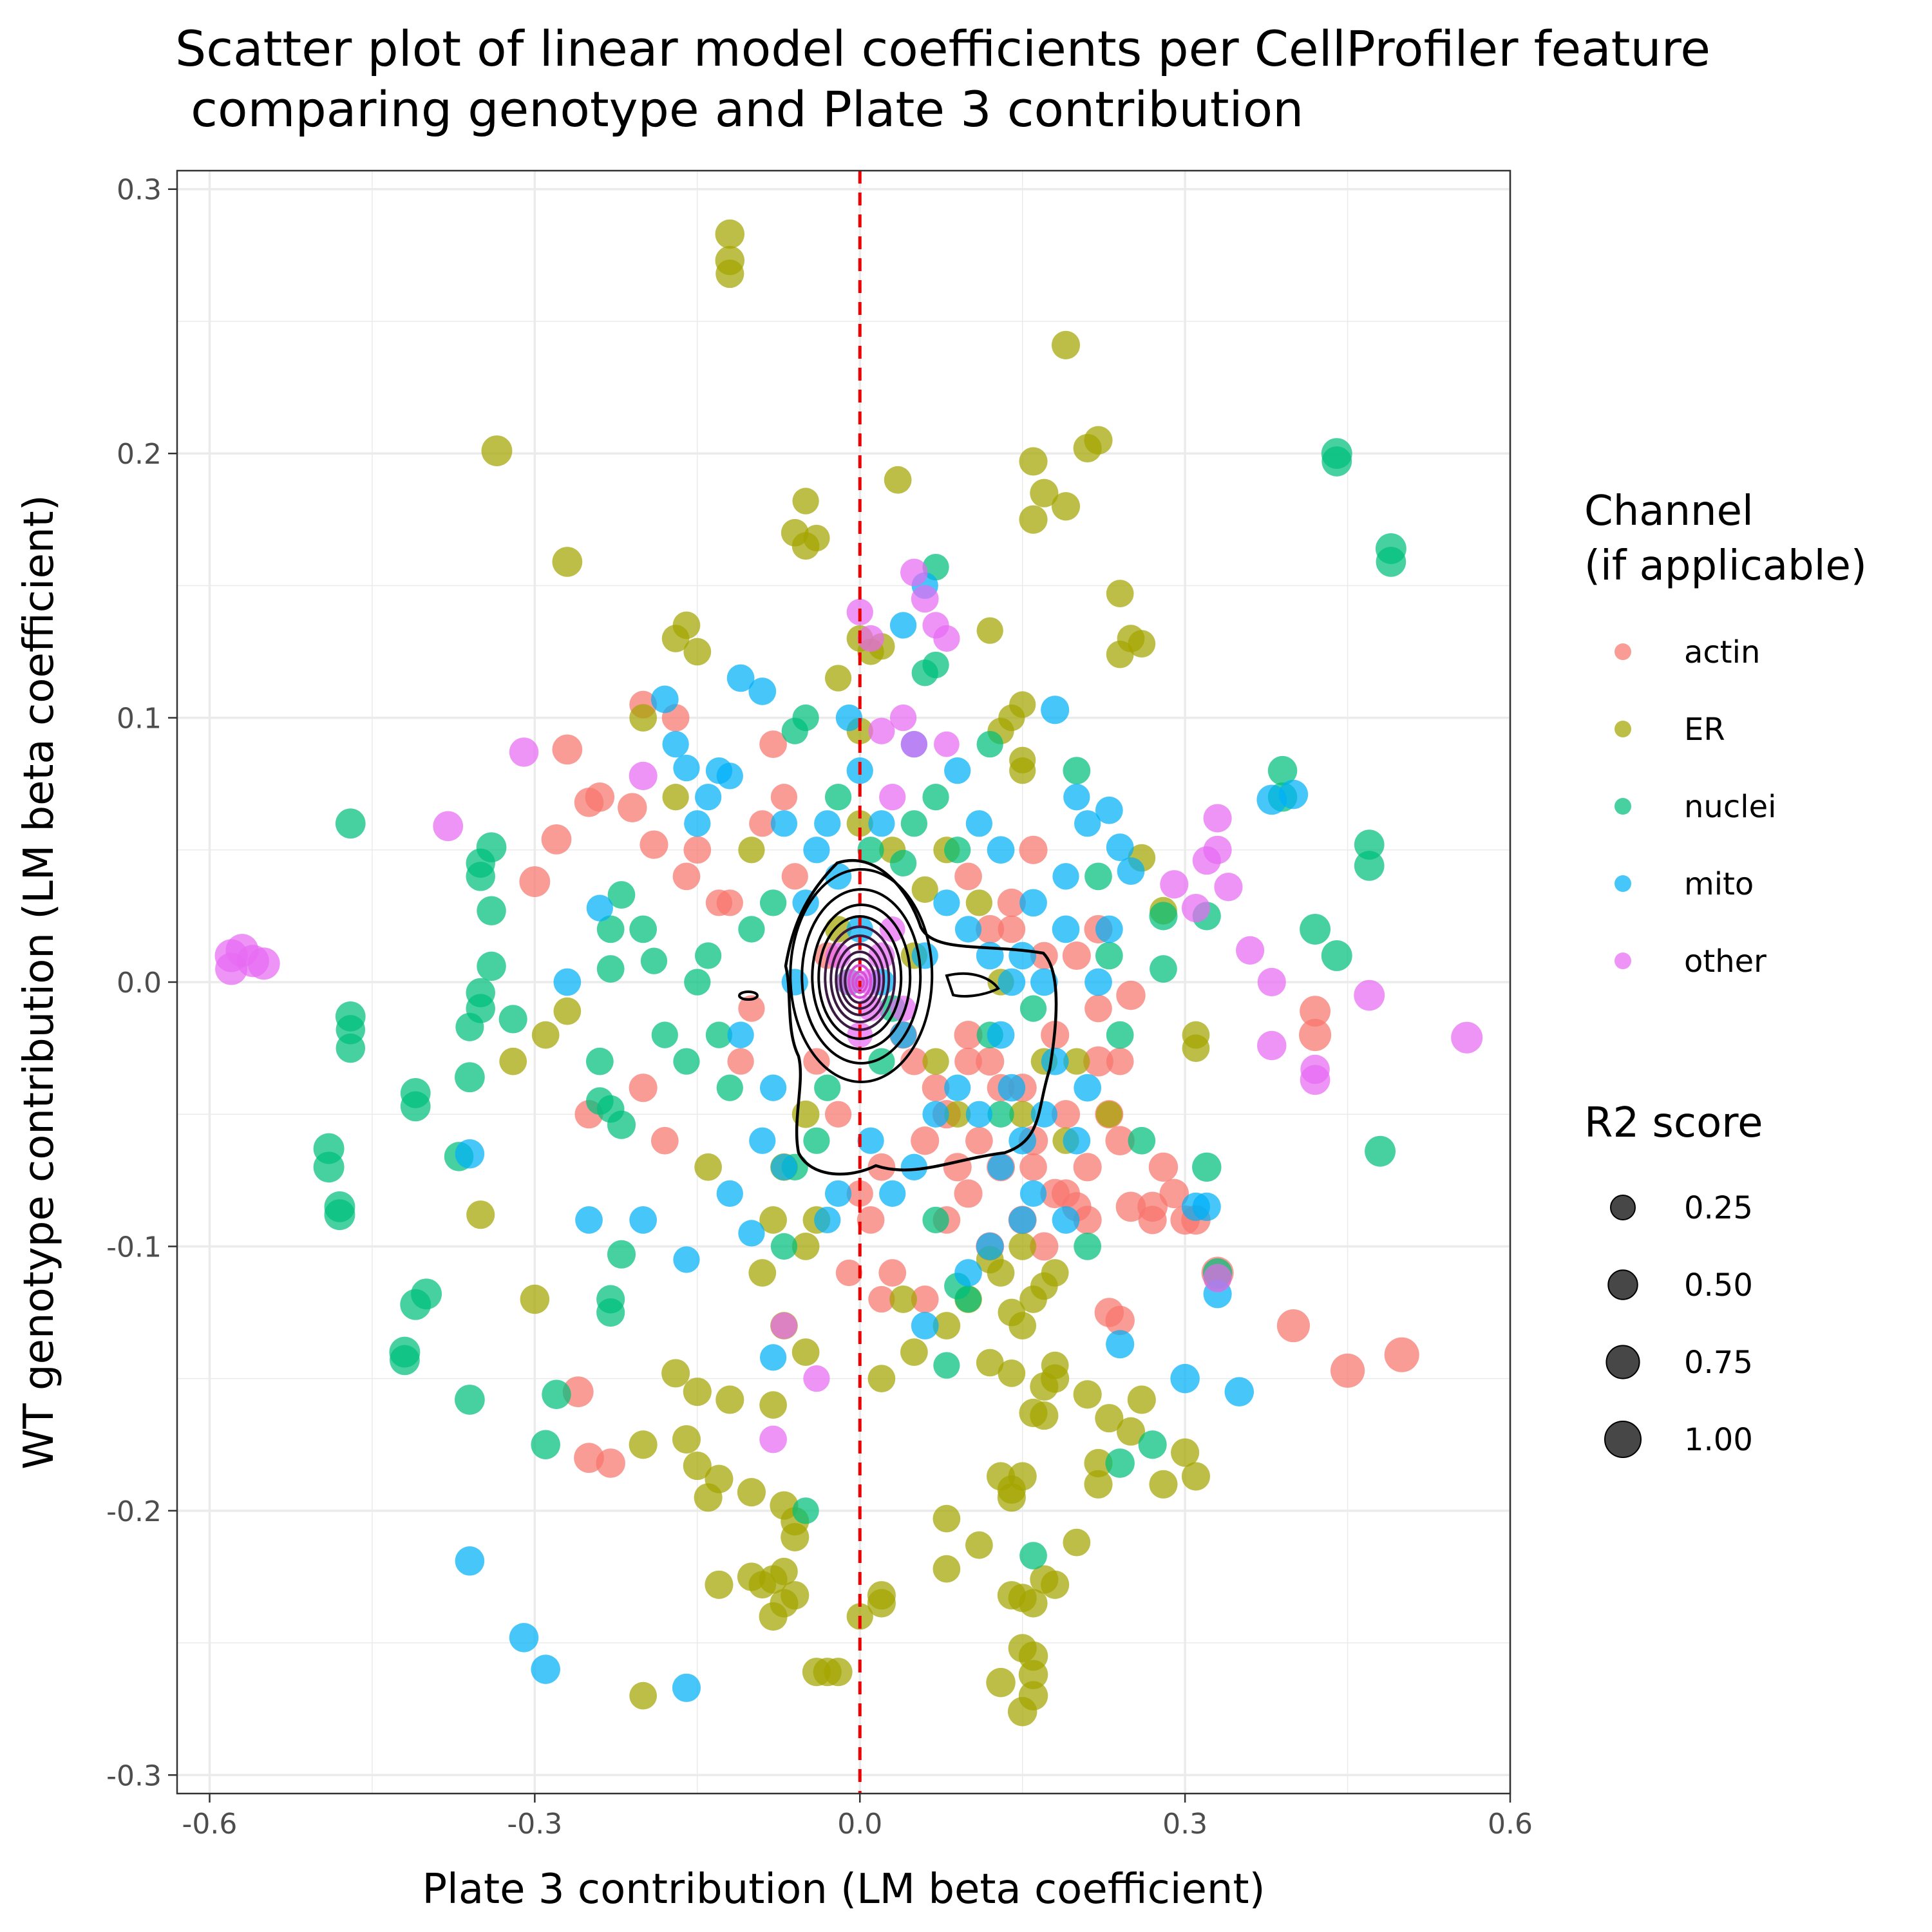  What do you see at coordinates (1669, 512) in the screenshot?
I see `channel-legend-title-line-1: Channel` at bounding box center [1669, 512].